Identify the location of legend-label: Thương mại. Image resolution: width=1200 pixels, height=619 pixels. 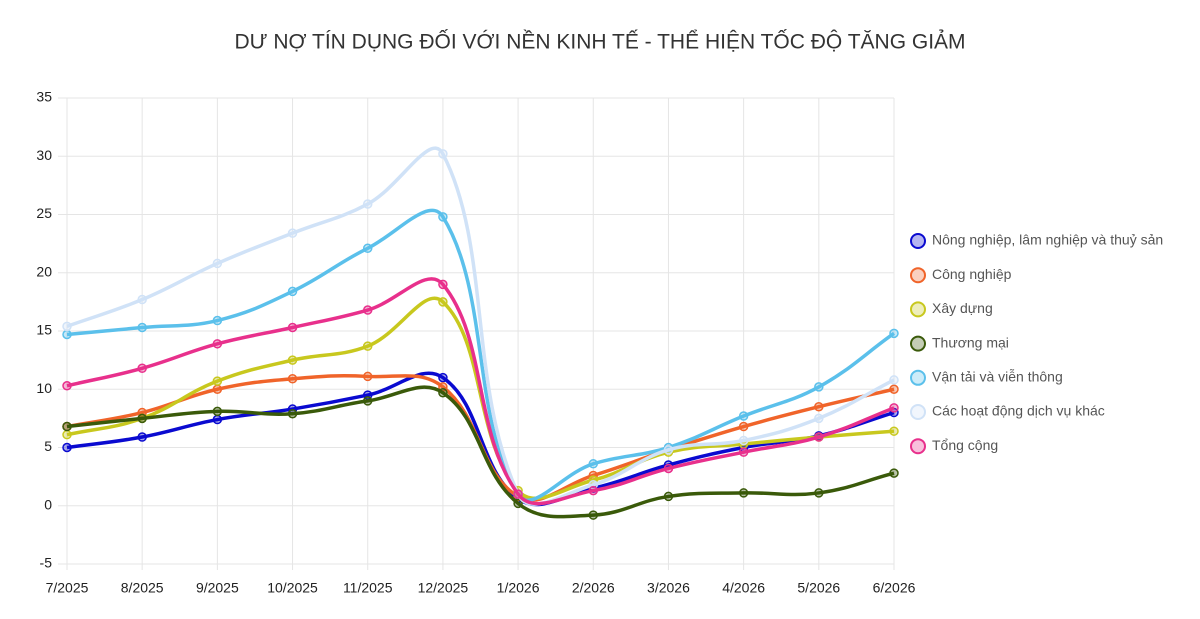
(970, 342).